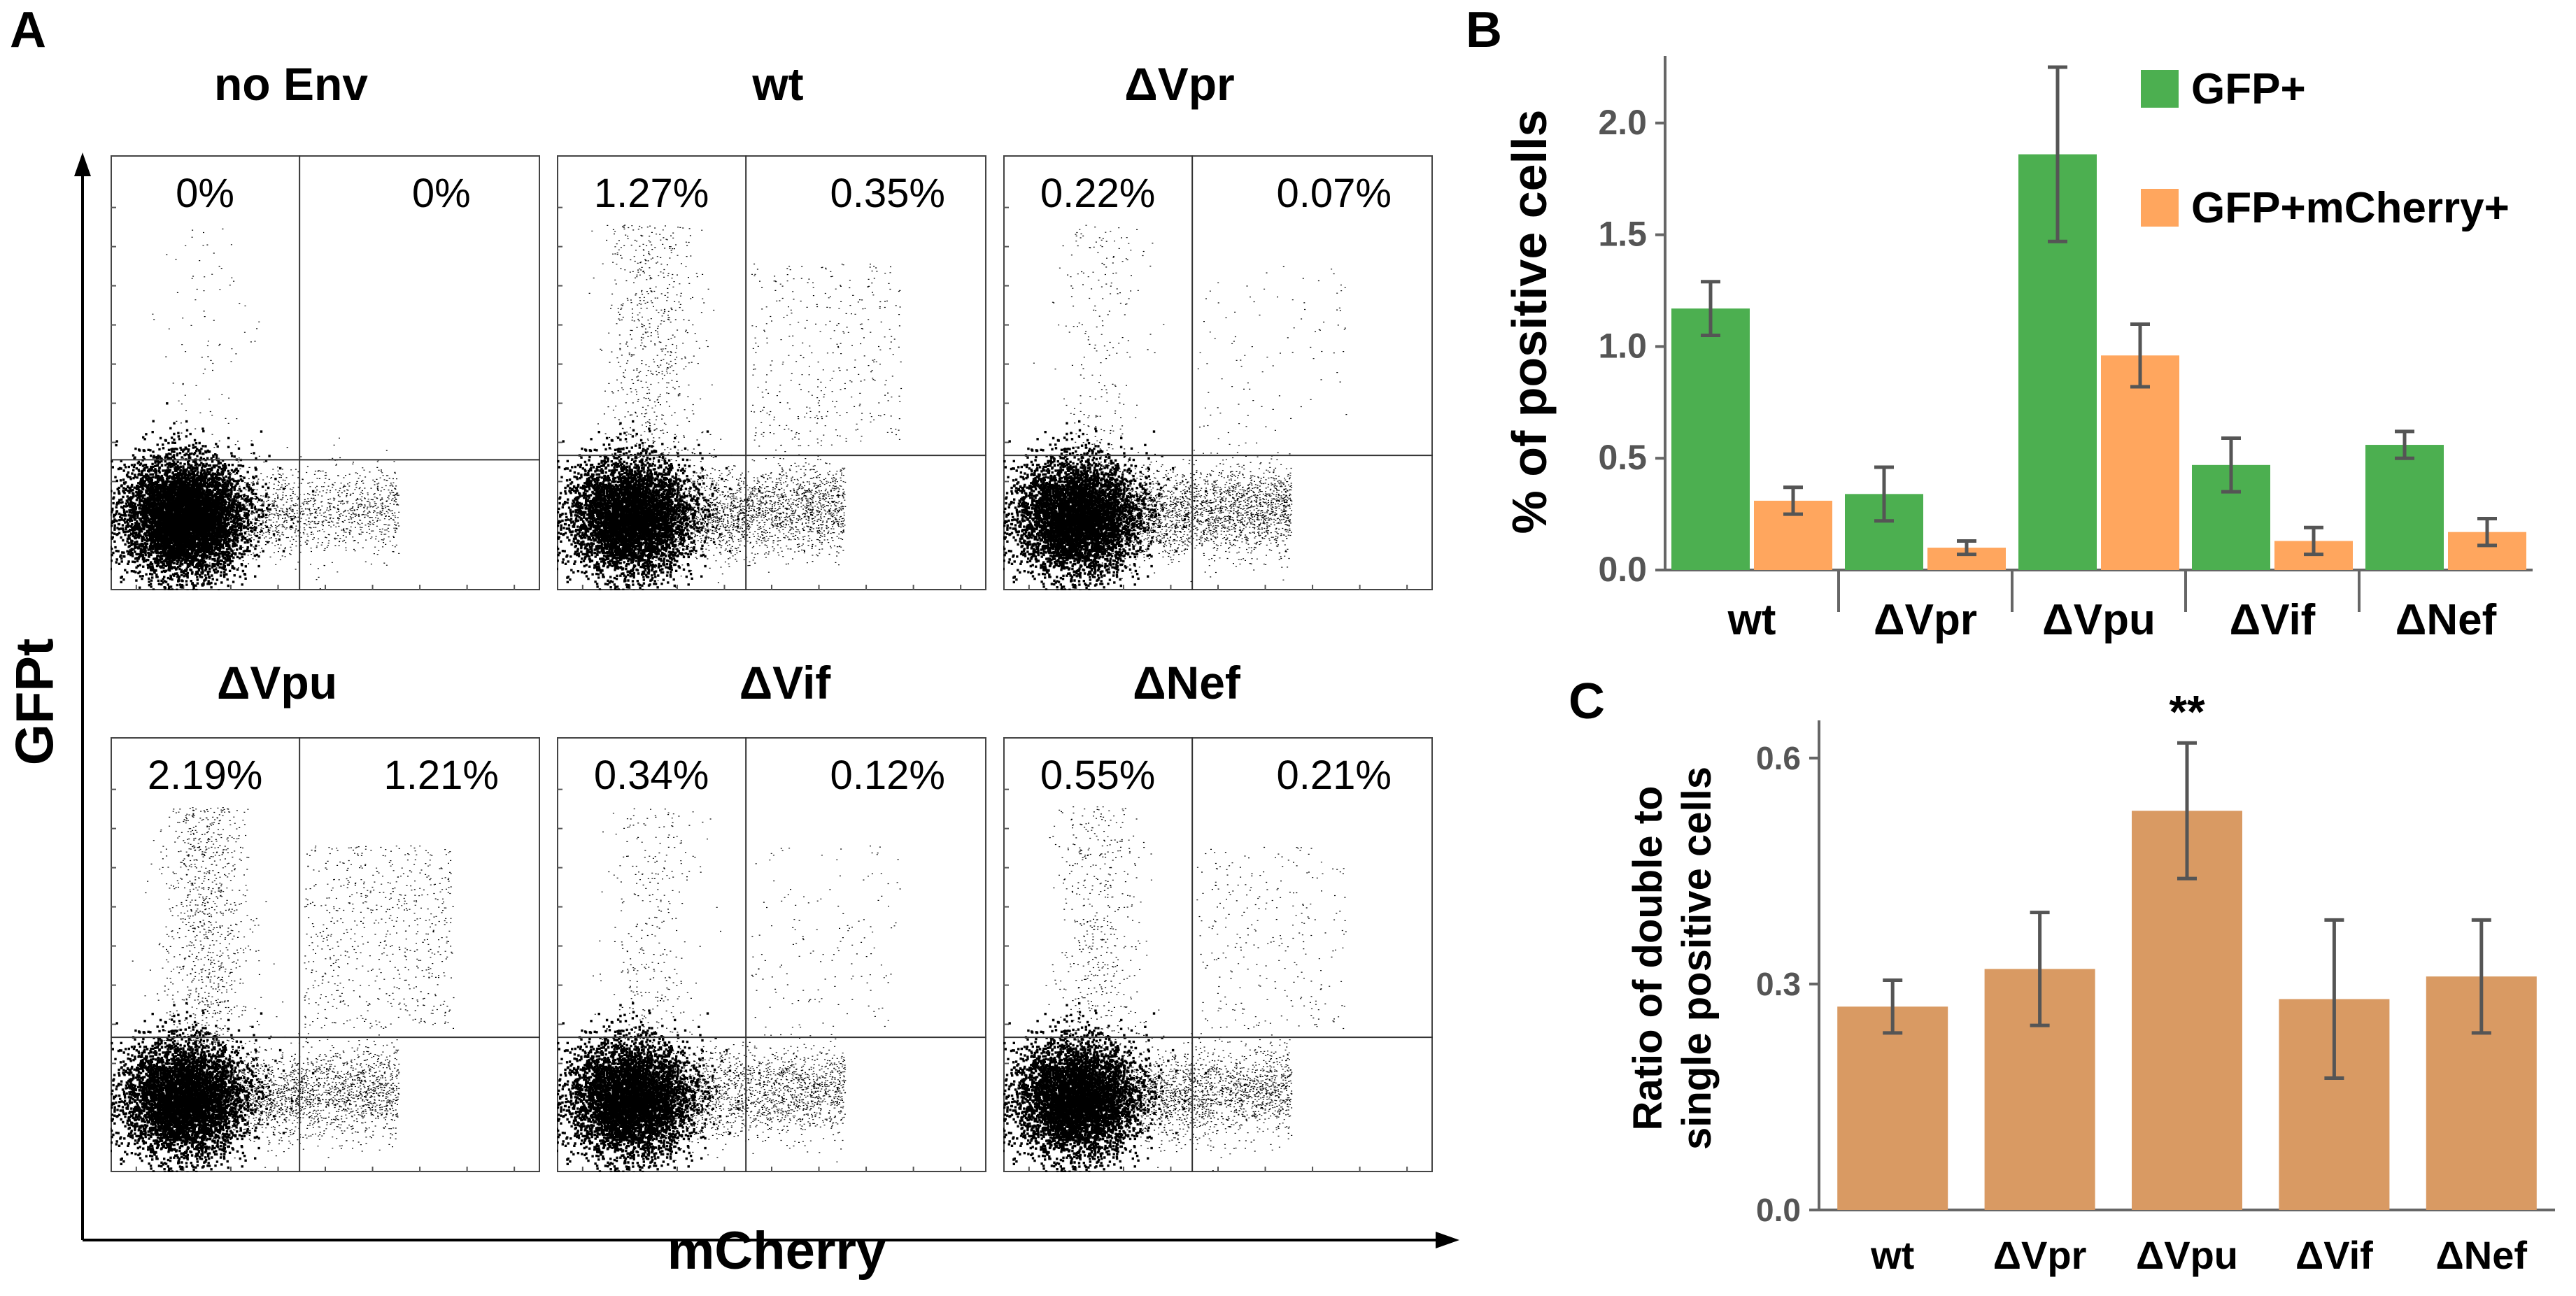 This screenshot has width=2576, height=1296. What do you see at coordinates (651, 193) in the screenshot?
I see `flow-percent-upper-left: 1.27%` at bounding box center [651, 193].